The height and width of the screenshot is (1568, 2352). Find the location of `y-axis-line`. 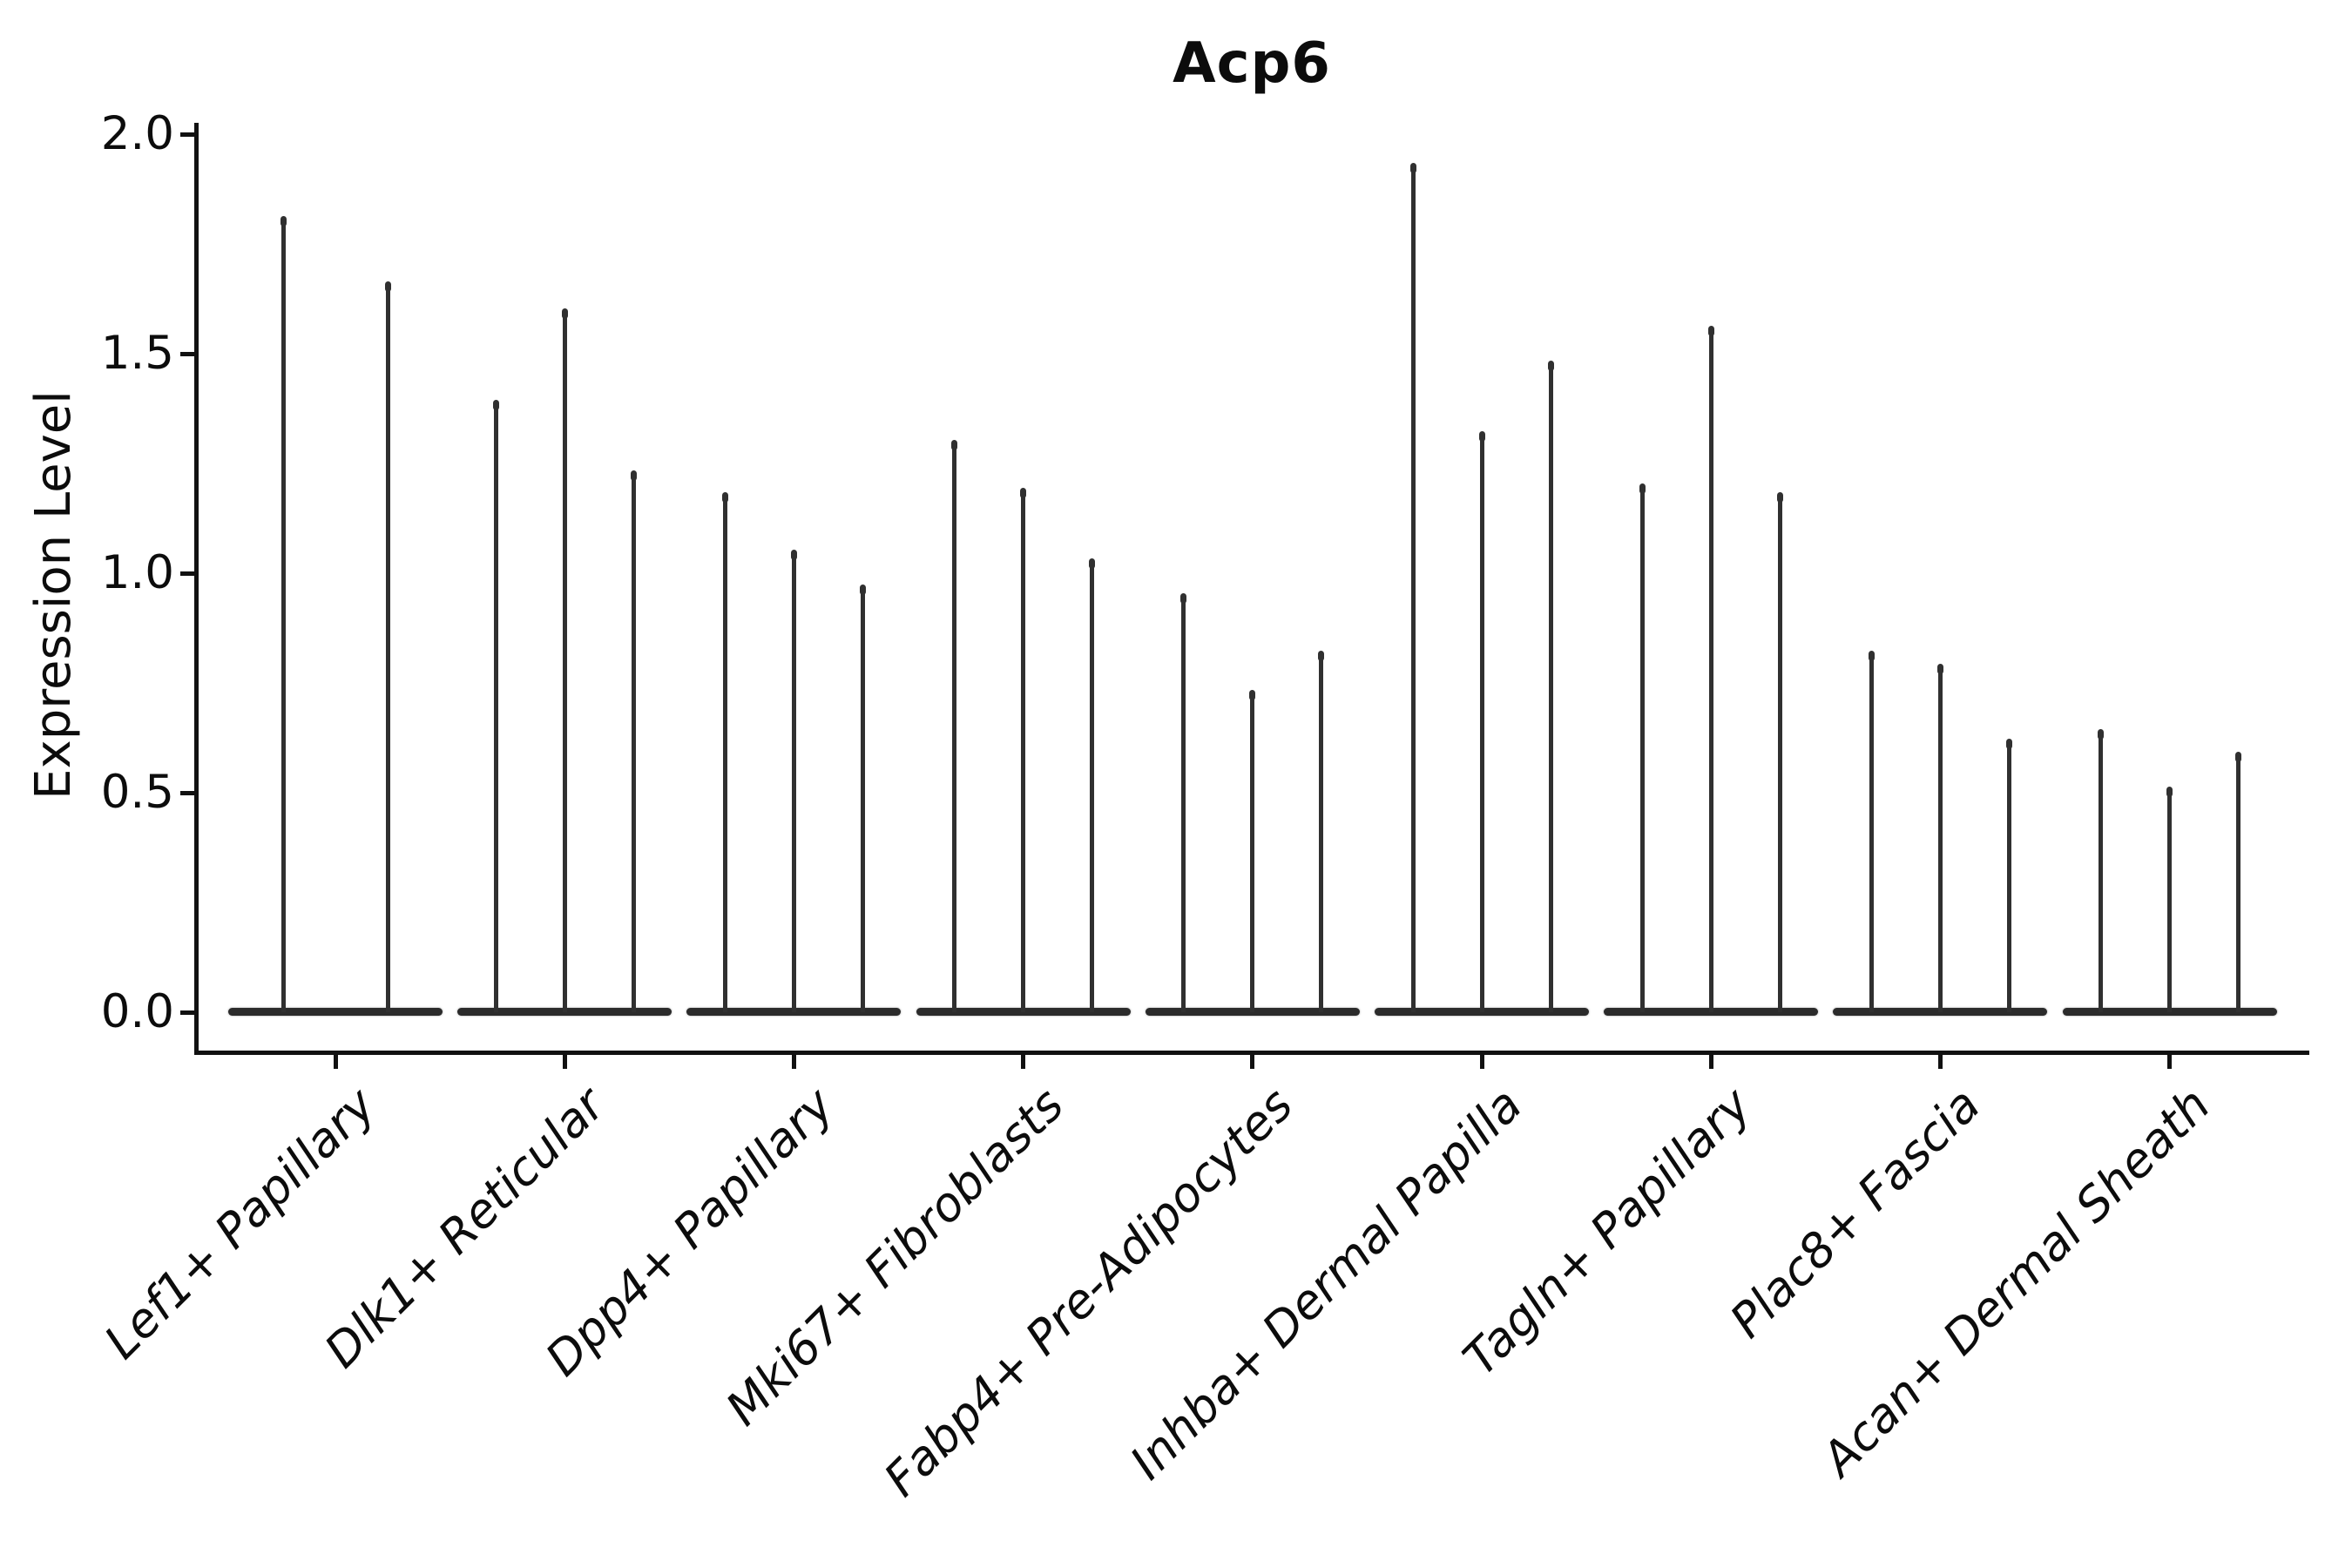

y-axis-line is located at coordinates (196, 589).